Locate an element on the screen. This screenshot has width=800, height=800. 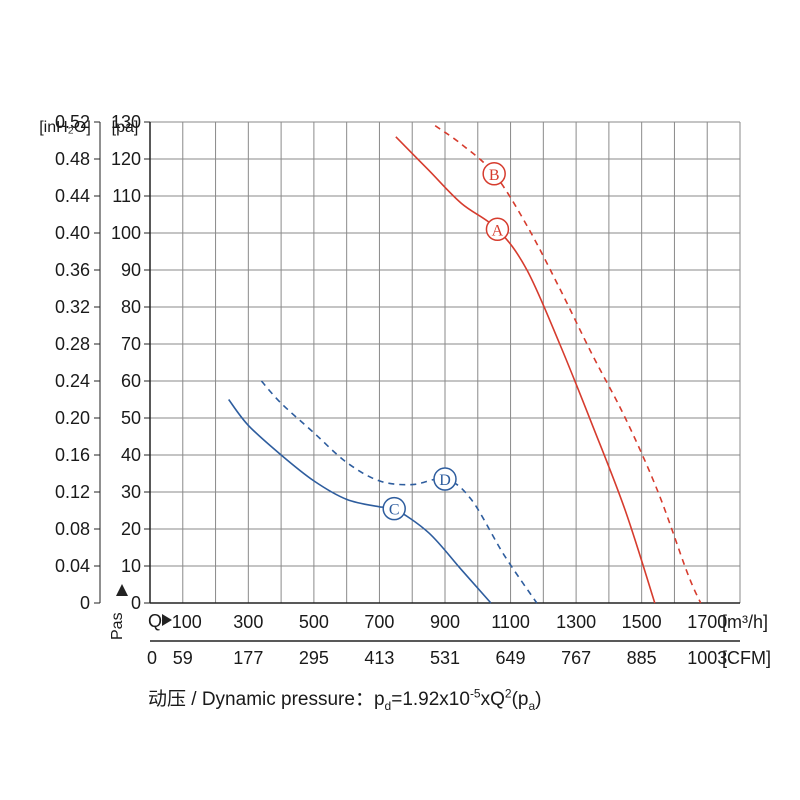
formula-p: p is located at coordinates (379, 699).